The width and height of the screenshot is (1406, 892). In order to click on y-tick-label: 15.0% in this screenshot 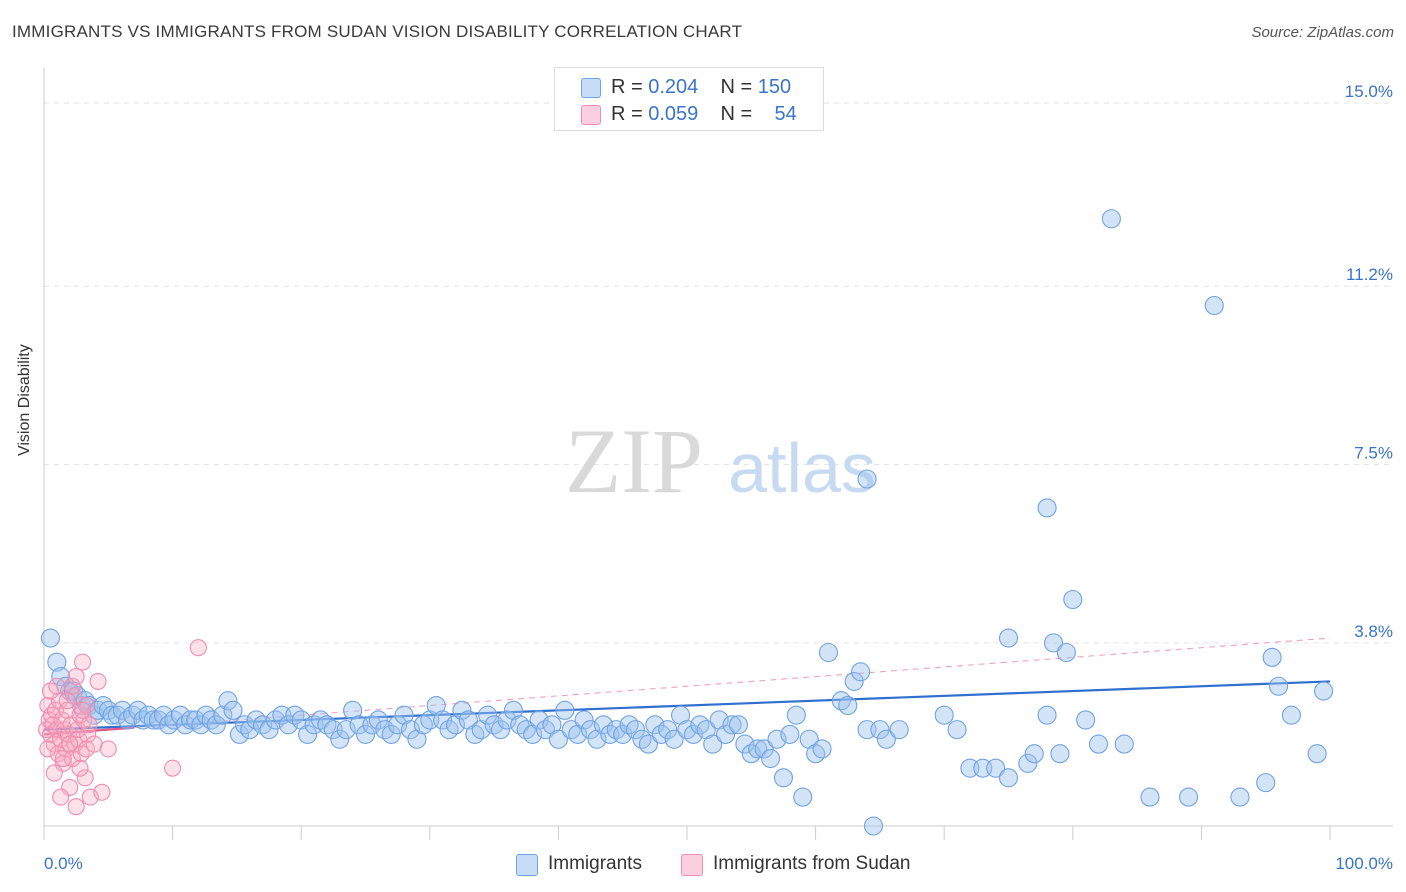, I will do `click(1369, 91)`.